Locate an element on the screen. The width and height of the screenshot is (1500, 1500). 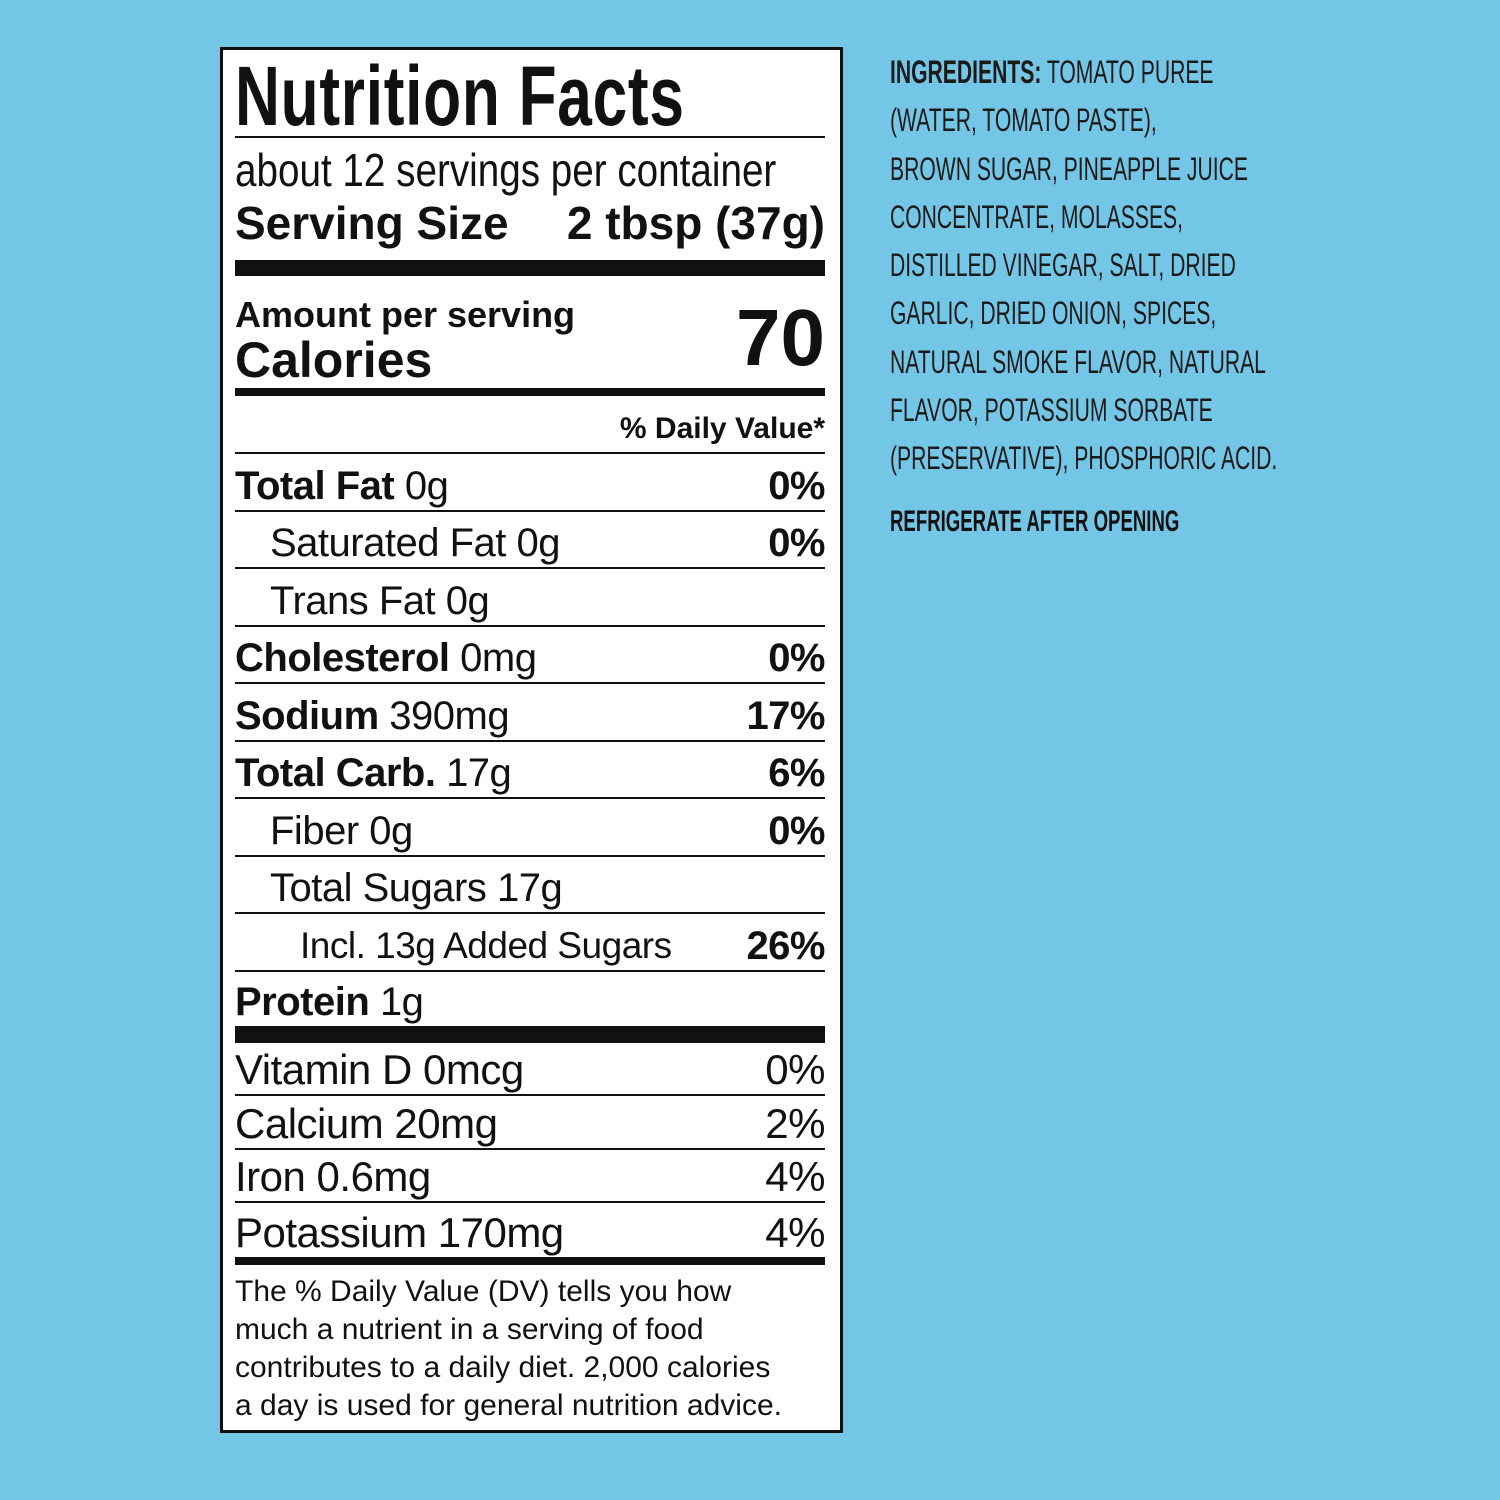
nutrient-text: Incl. 13g Added Sugars is located at coordinates (486, 945).